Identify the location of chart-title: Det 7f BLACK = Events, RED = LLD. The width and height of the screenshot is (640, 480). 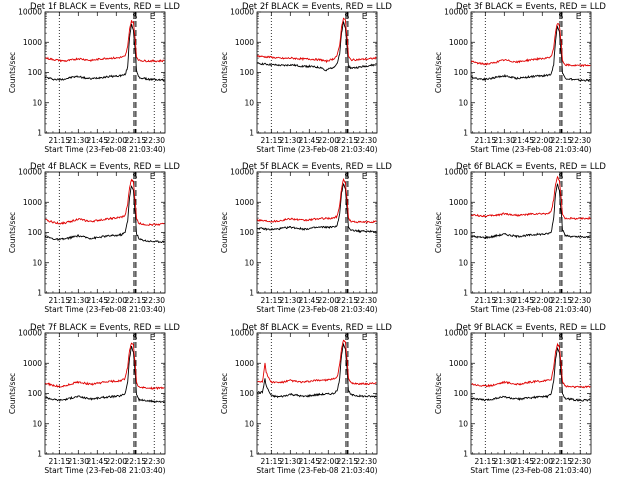
(105, 328).